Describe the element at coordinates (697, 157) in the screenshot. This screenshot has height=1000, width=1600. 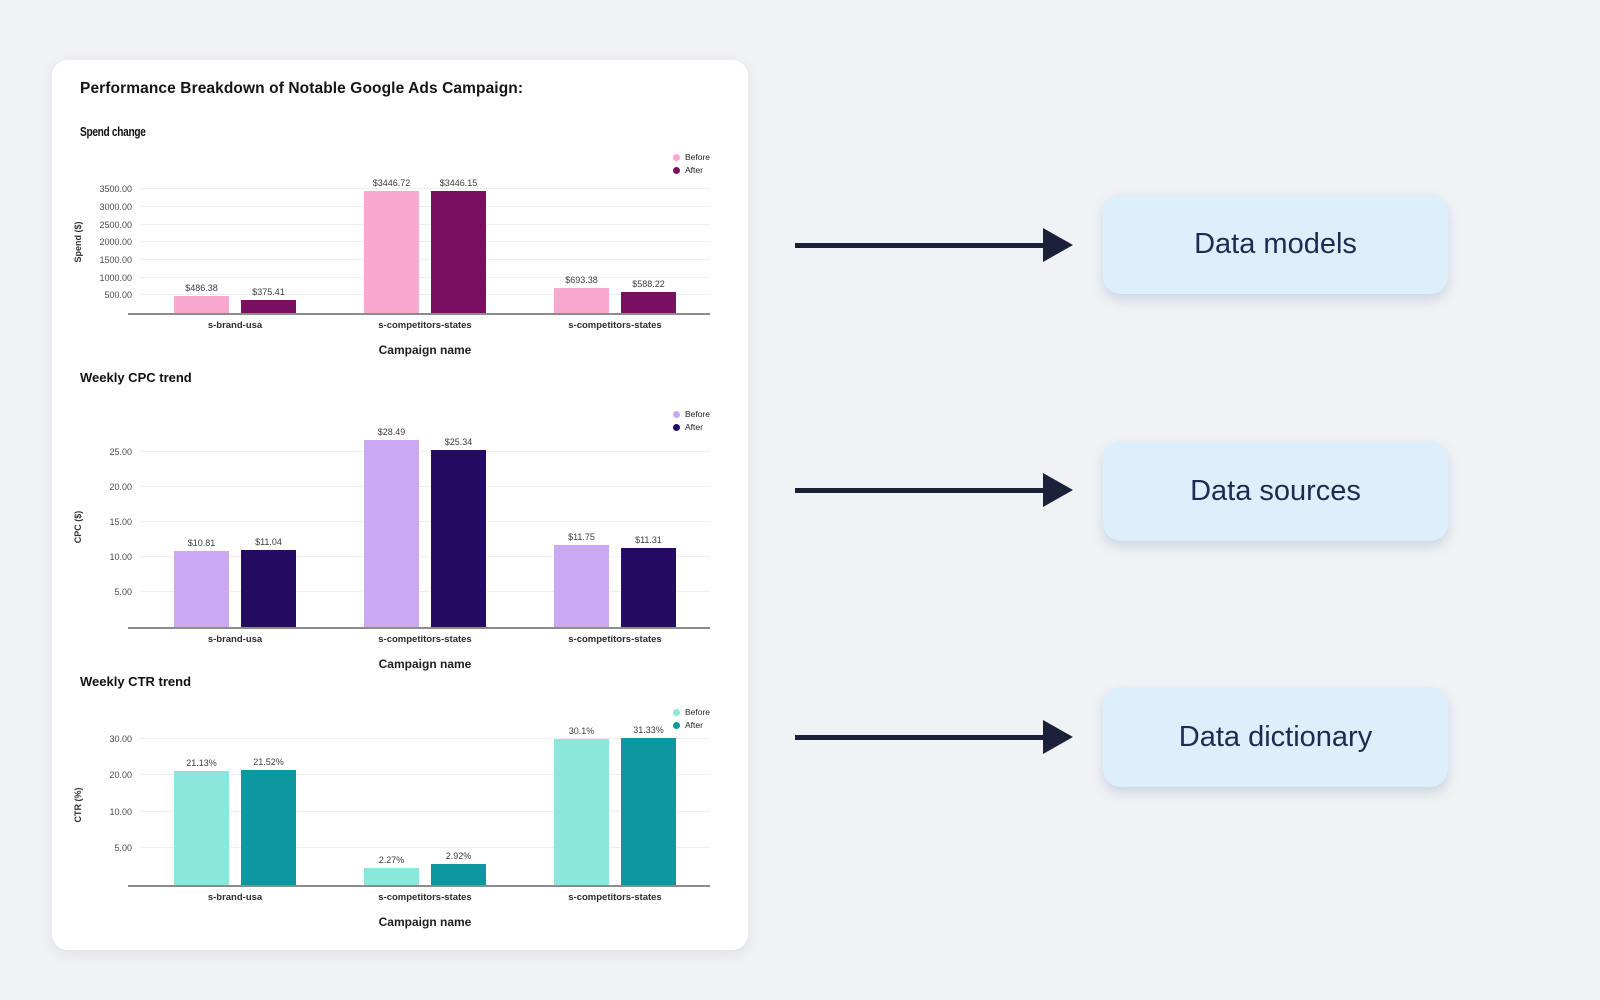
I see `legend-label: Before` at that location.